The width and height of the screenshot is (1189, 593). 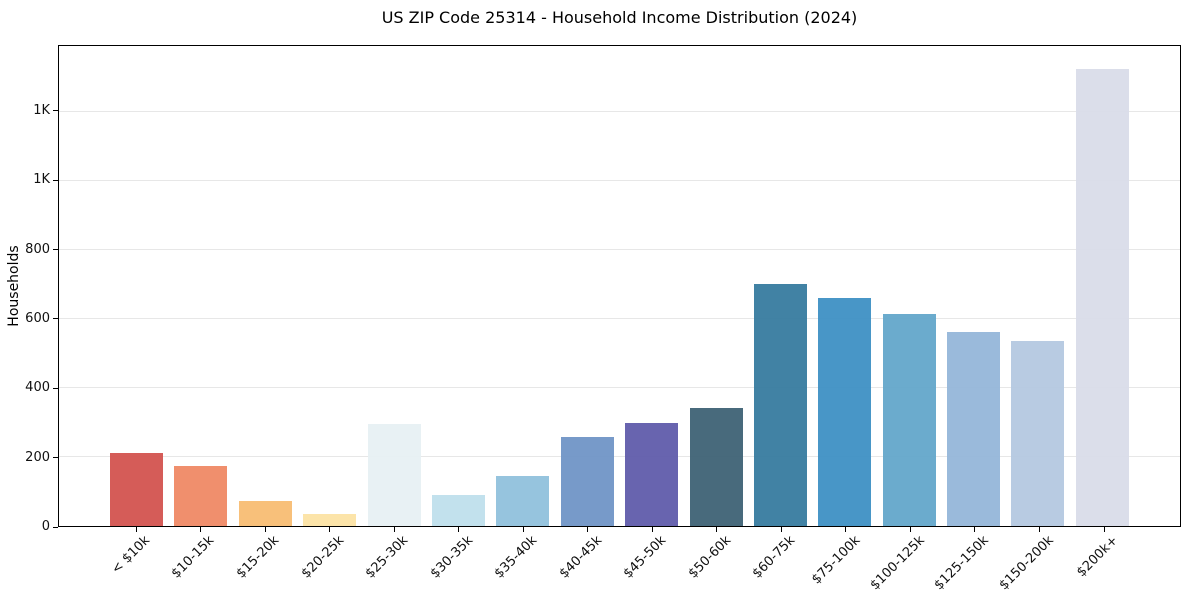 What do you see at coordinates (645, 557) in the screenshot?
I see `x-tick-label: $45-50k` at bounding box center [645, 557].